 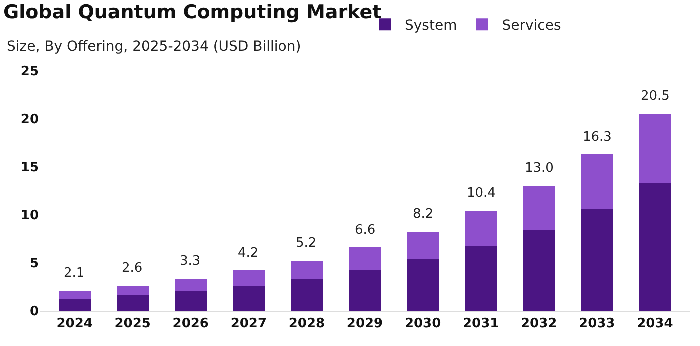 I want to click on total-label: 2.1, so click(x=74, y=273).